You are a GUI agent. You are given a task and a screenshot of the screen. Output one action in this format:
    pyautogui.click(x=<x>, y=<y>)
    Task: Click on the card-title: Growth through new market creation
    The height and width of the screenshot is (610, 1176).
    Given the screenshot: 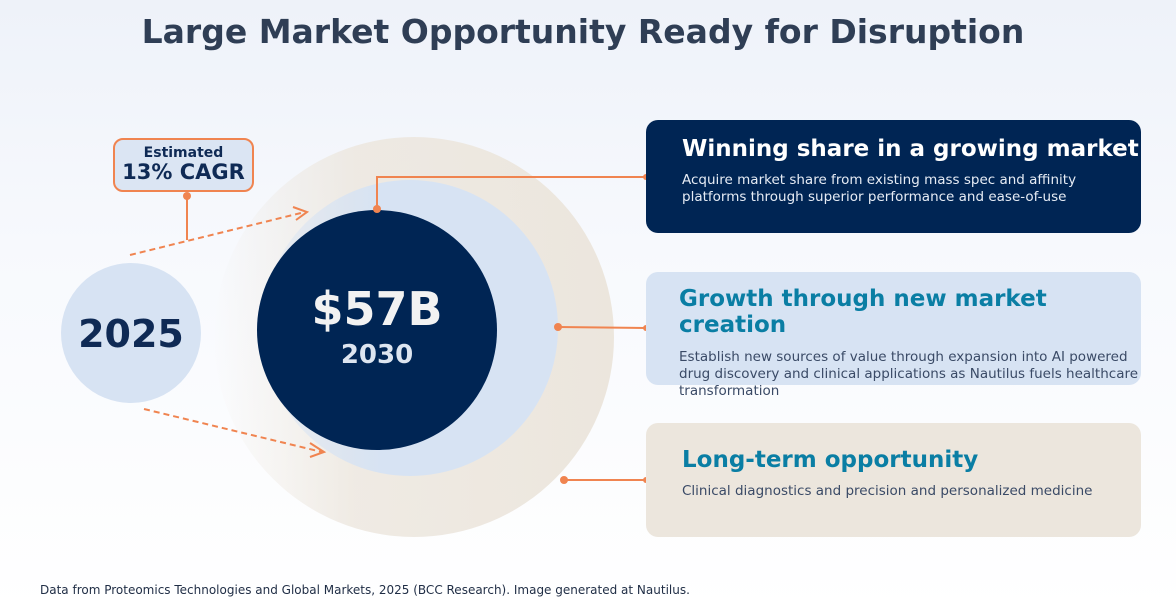 What is the action you would take?
    pyautogui.click(x=863, y=312)
    